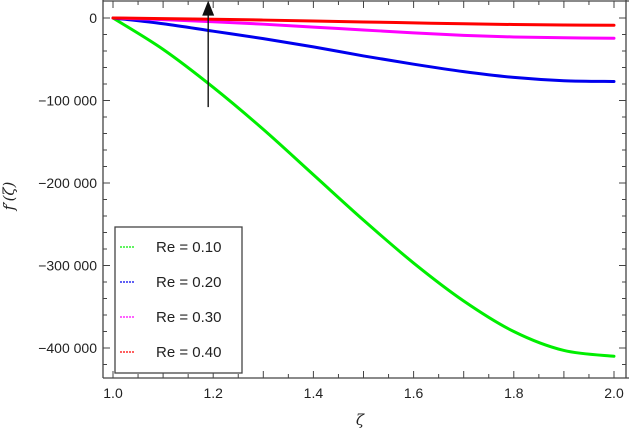 The width and height of the screenshot is (629, 432). Describe the element at coordinates (67, 101) in the screenshot. I see `y-tick-label: −100 000` at that location.